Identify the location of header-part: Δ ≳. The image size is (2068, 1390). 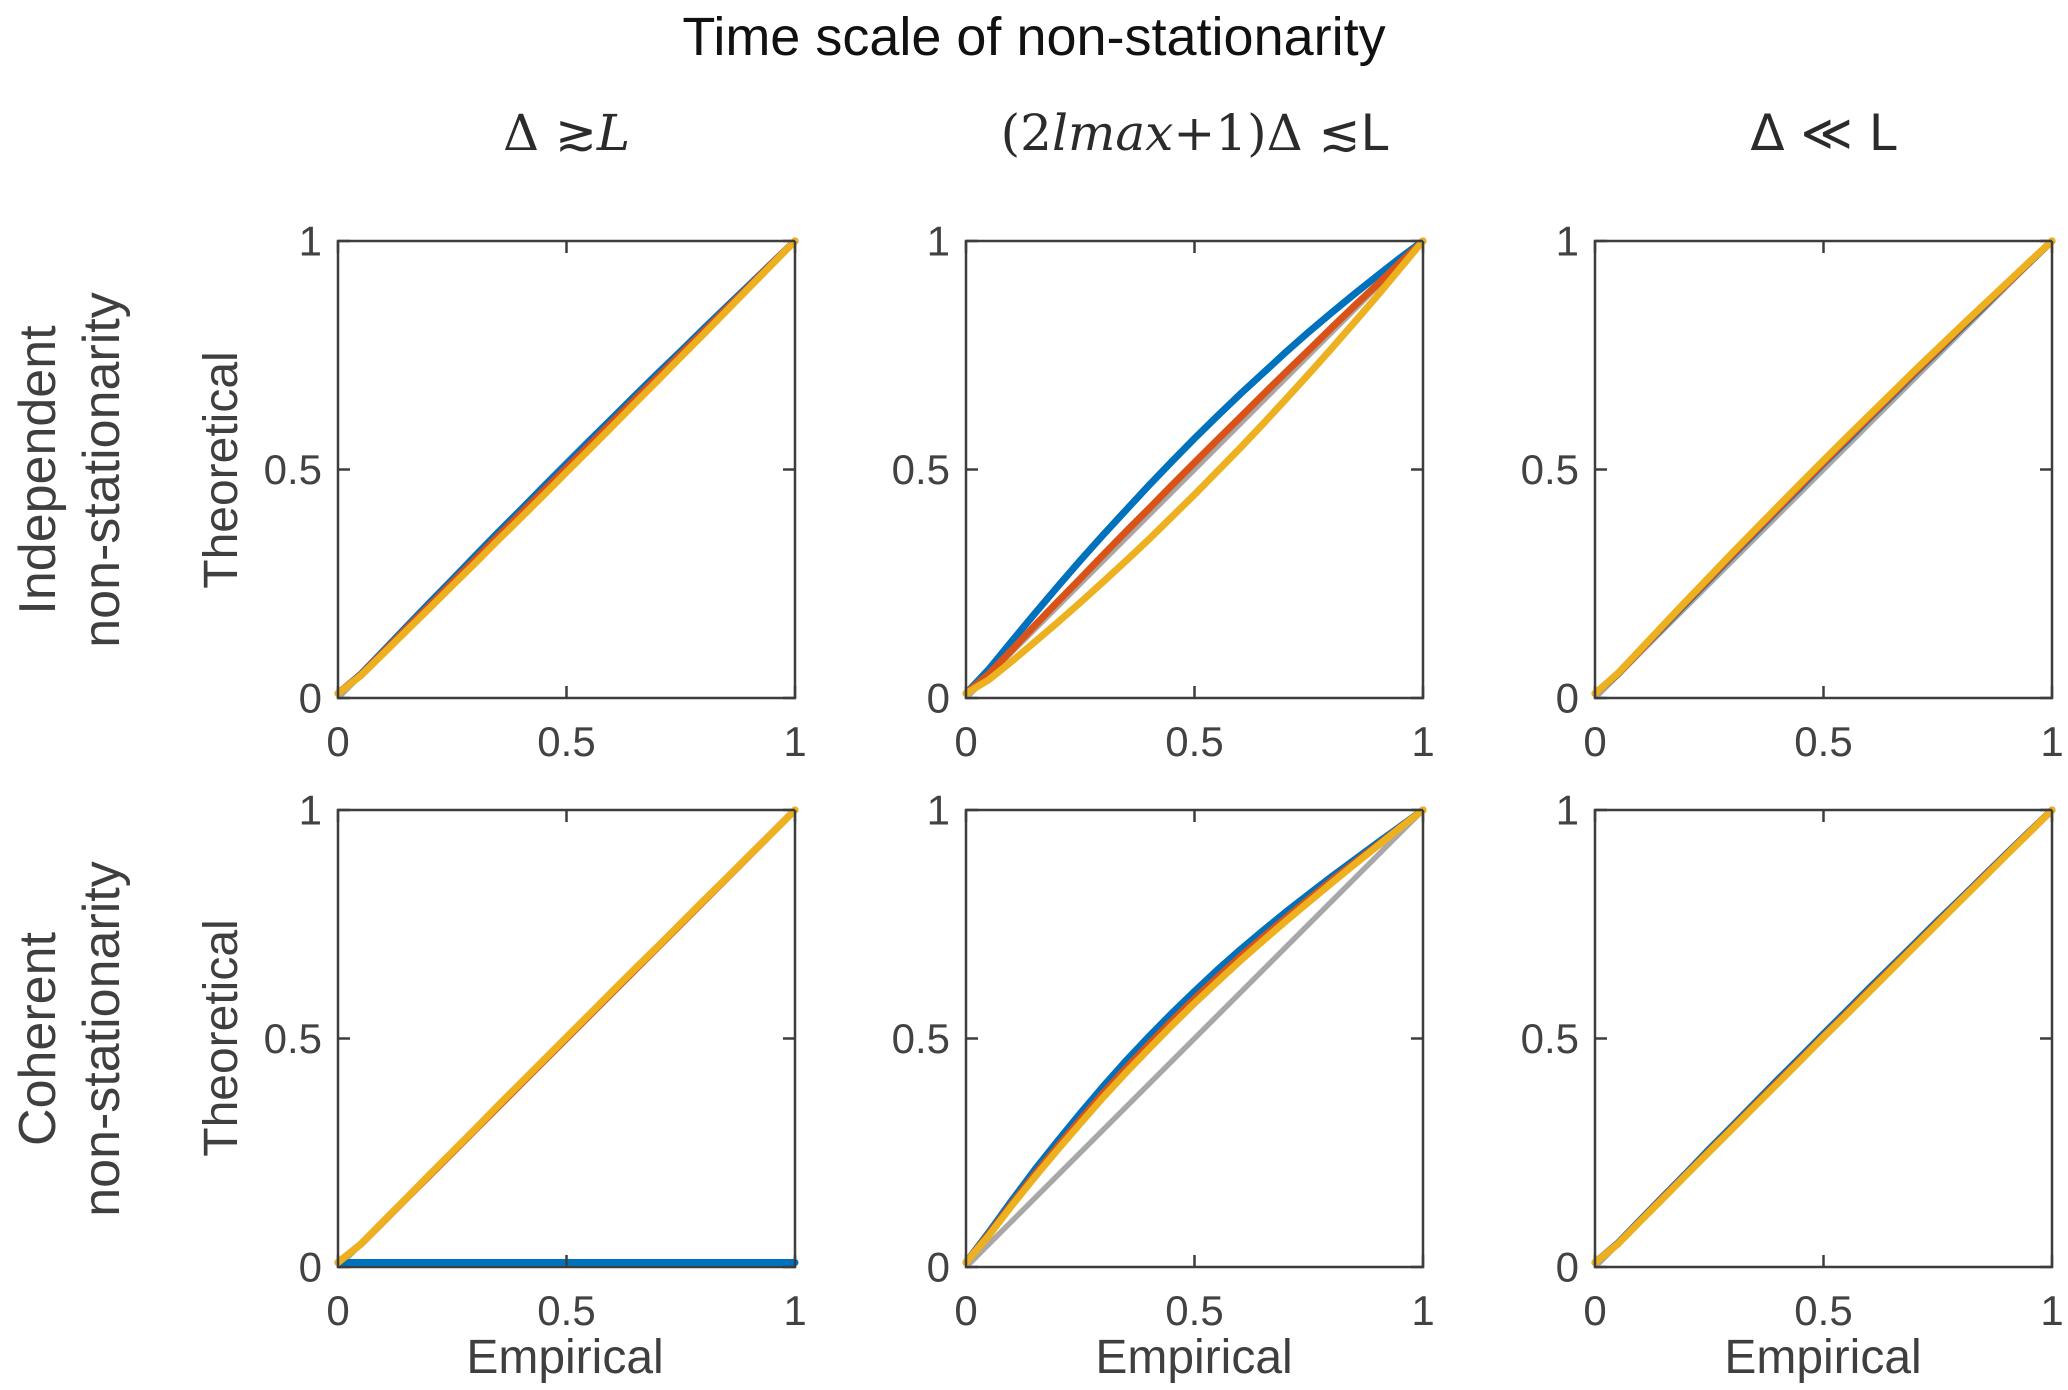
(549, 133).